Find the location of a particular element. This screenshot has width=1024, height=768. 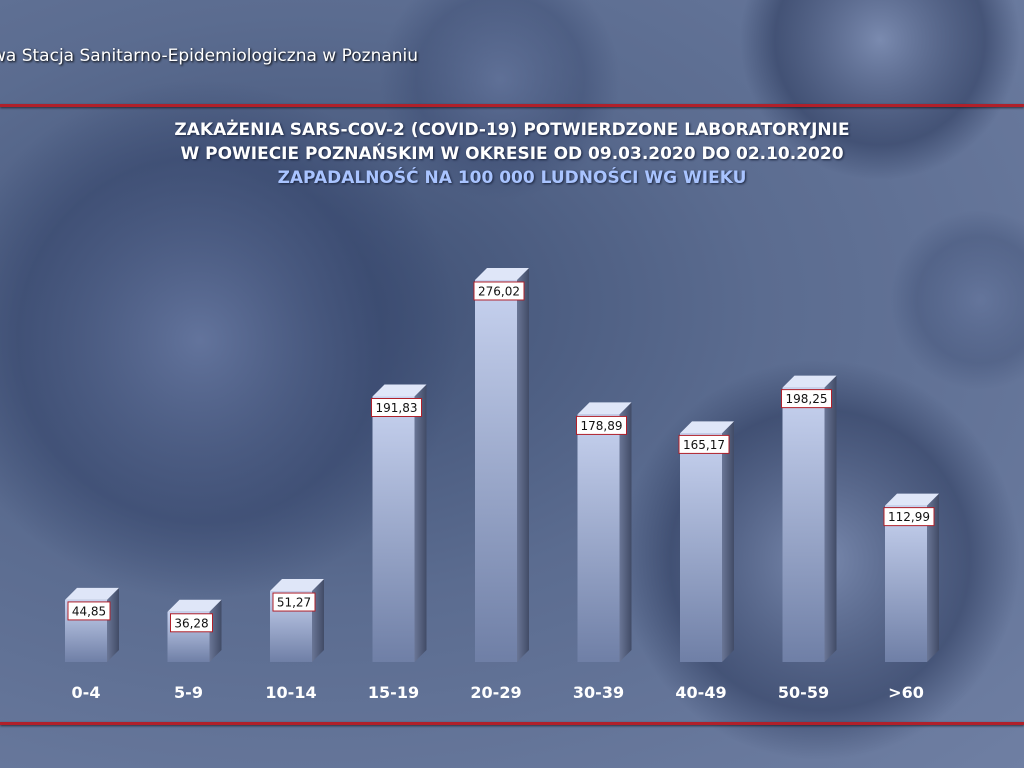

bottom-divider is located at coordinates (512, 723).